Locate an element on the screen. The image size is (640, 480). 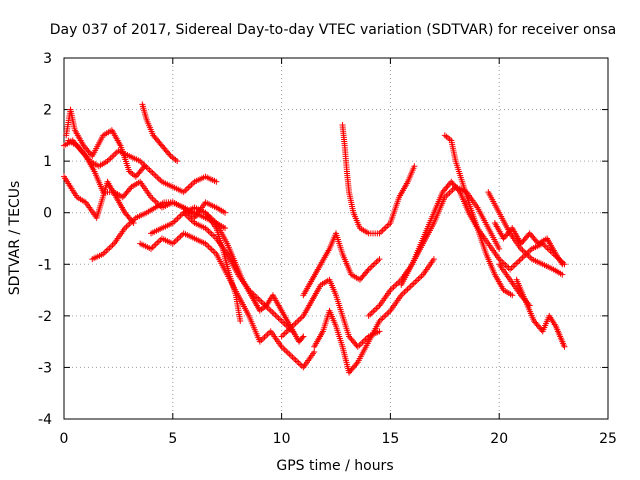
y-tick-label: -4 is located at coordinates (45, 420).